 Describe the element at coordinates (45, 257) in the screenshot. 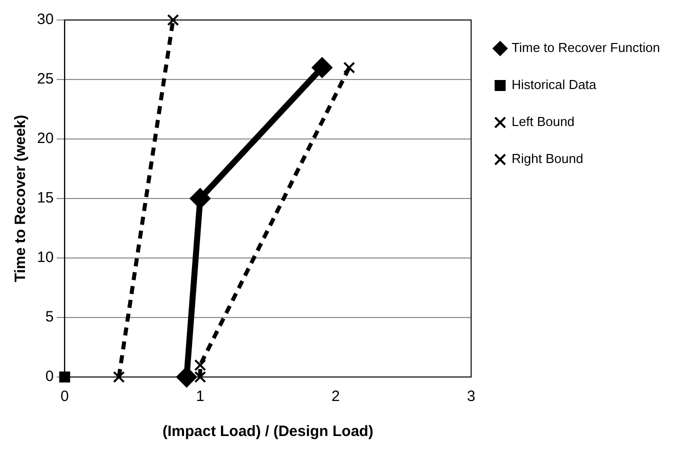

I see `y-tick-label: 10` at that location.